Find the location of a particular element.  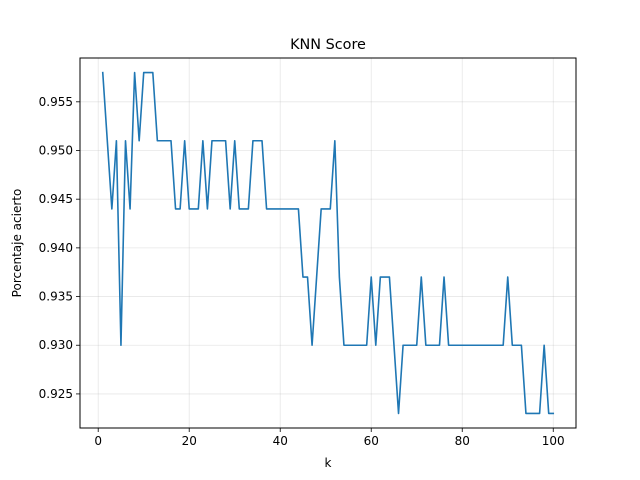

y-tick-label: 0.955 is located at coordinates (56, 102).